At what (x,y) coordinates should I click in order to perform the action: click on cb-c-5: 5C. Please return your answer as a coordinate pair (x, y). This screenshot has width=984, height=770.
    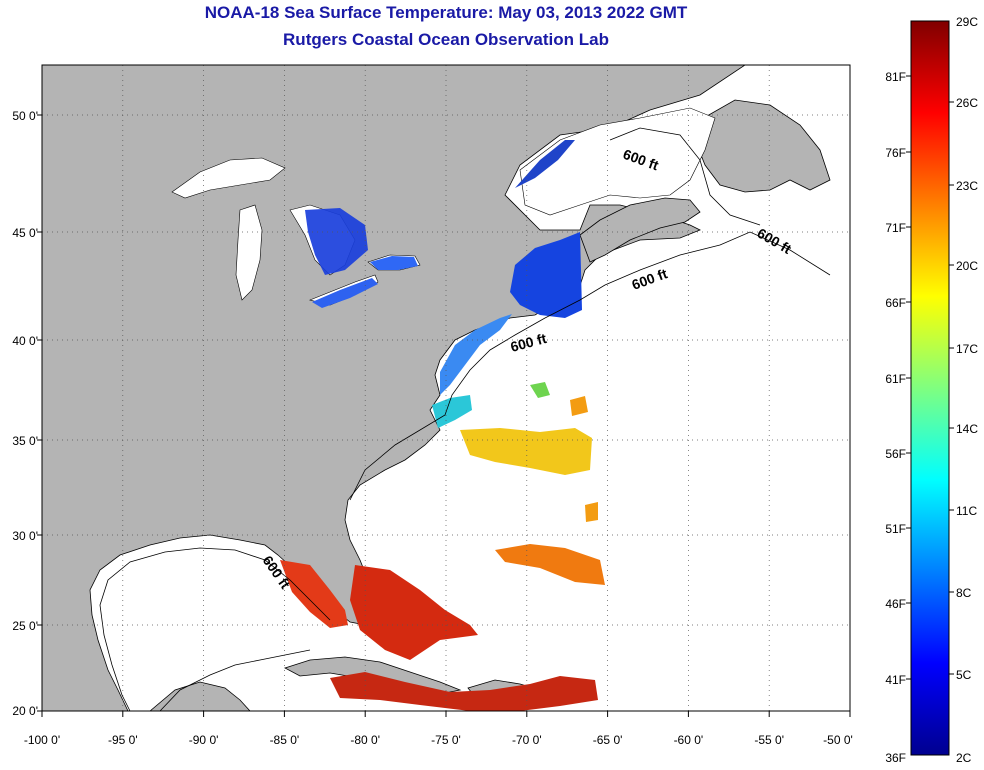
    Looking at the image, I should click on (964, 675).